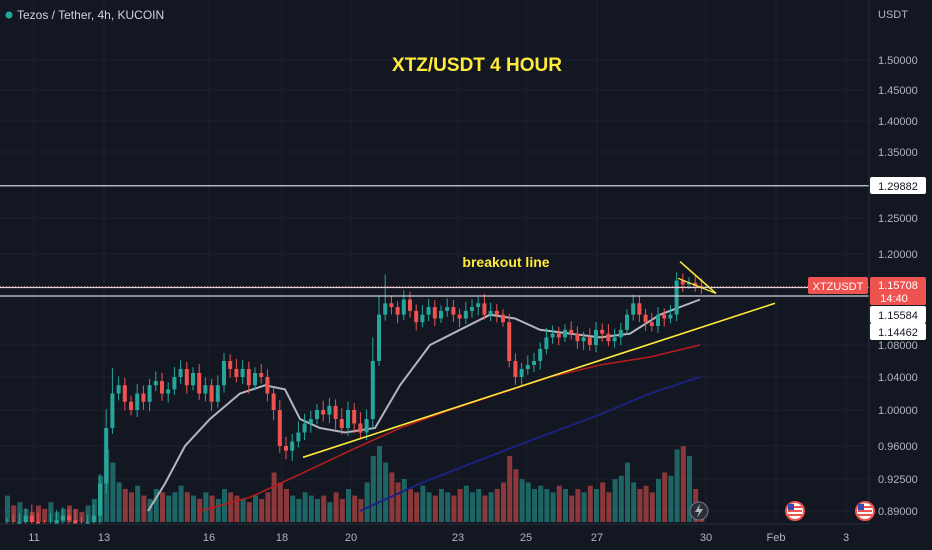  What do you see at coordinates (477, 65) in the screenshot?
I see `chart-title-annotation: XTZ/USDT 4 HOUR` at bounding box center [477, 65].